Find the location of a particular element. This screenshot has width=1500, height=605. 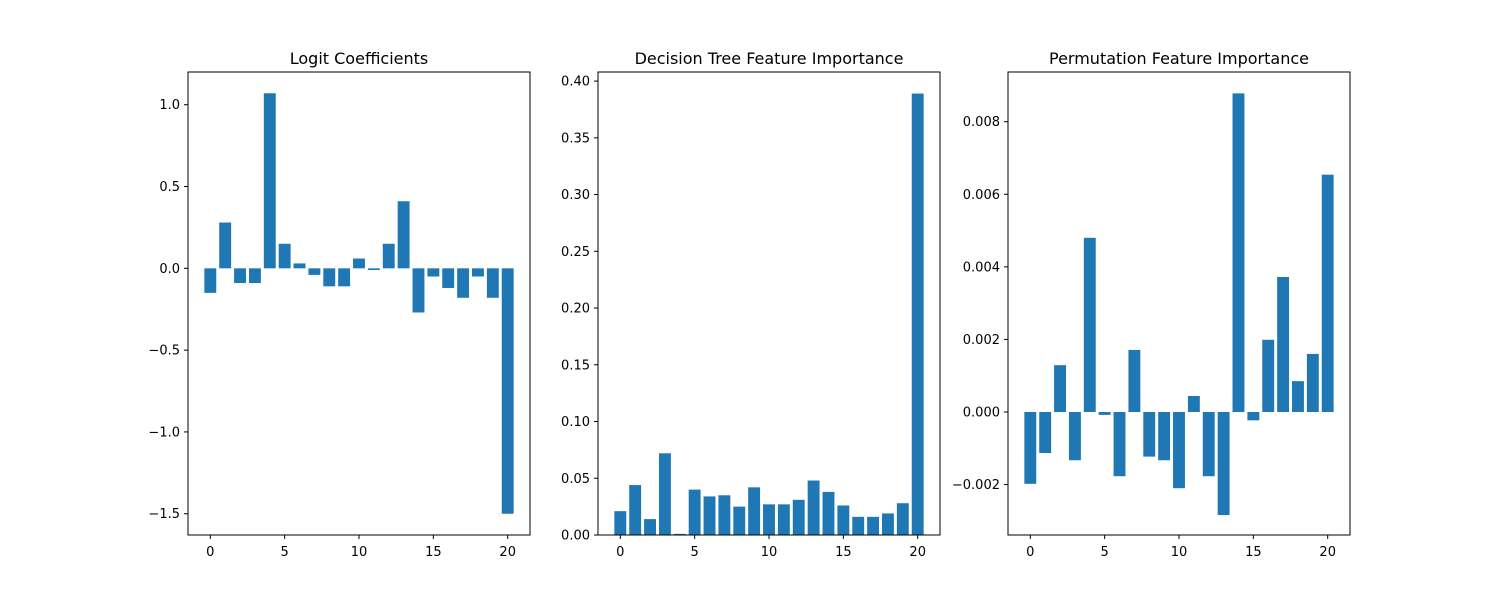

y-tick-label: 0.002 is located at coordinates (981, 340).